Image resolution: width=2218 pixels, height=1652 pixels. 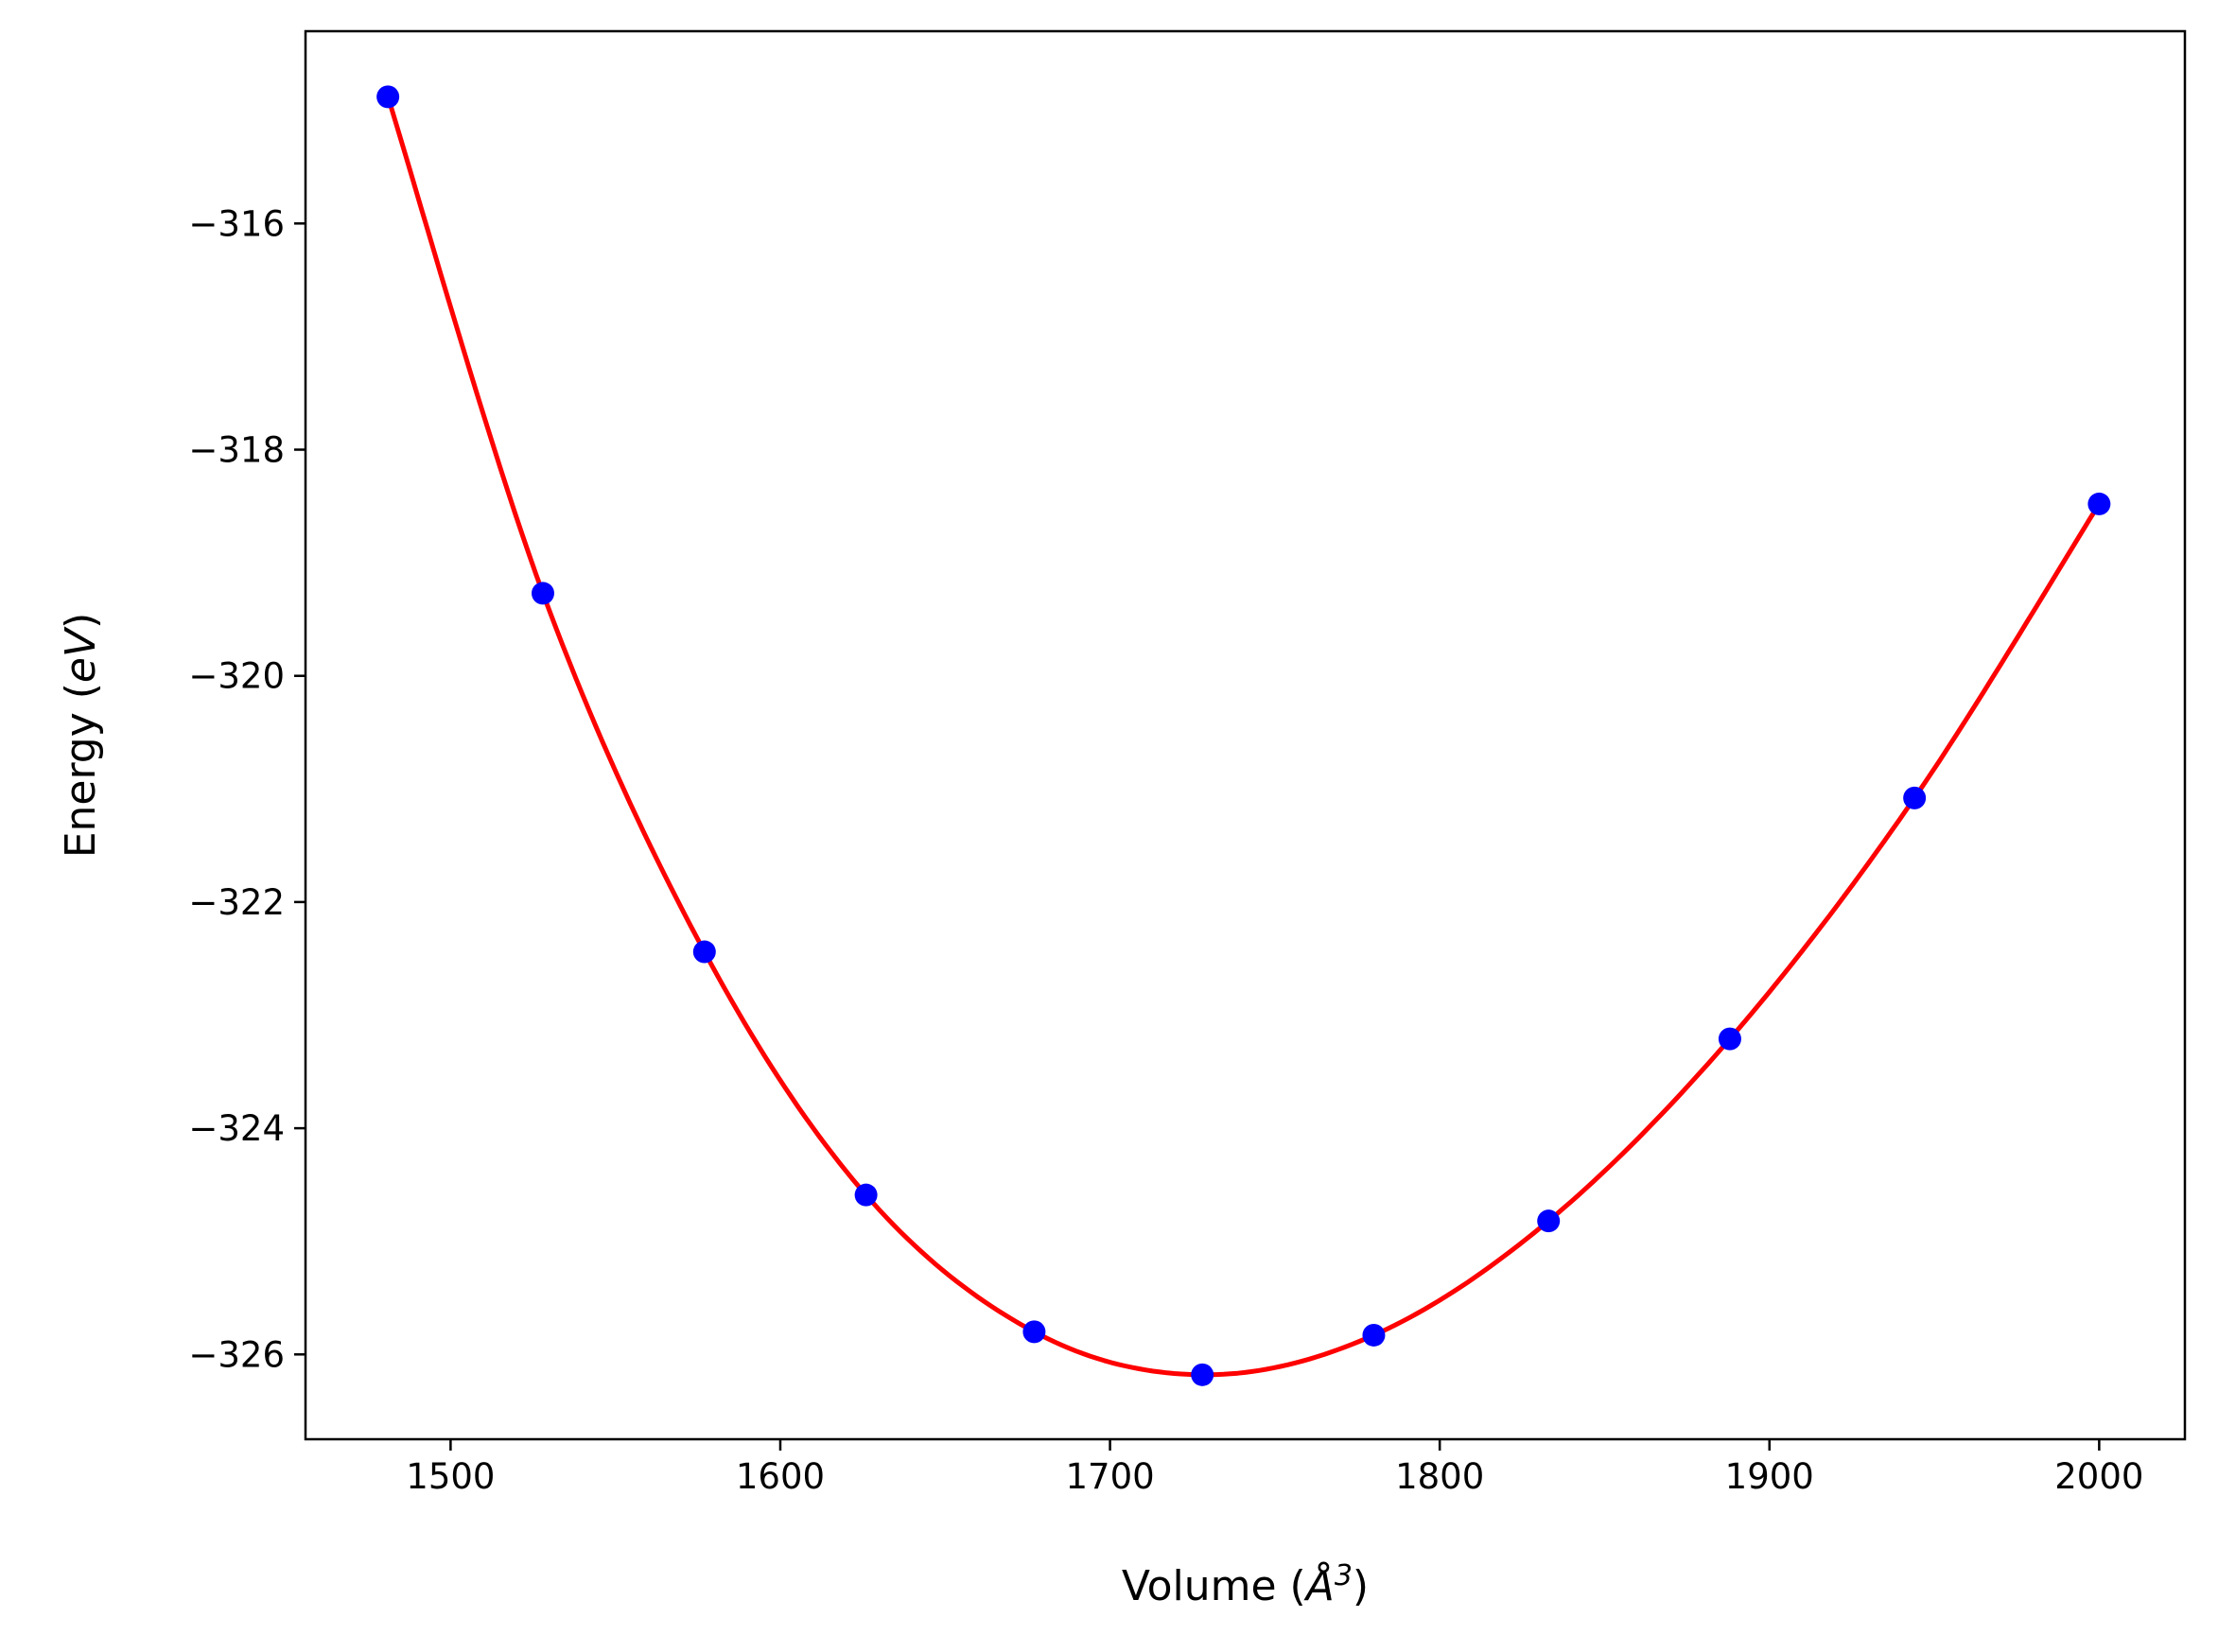 I want to click on y-tick-label: −320, so click(x=236, y=677).